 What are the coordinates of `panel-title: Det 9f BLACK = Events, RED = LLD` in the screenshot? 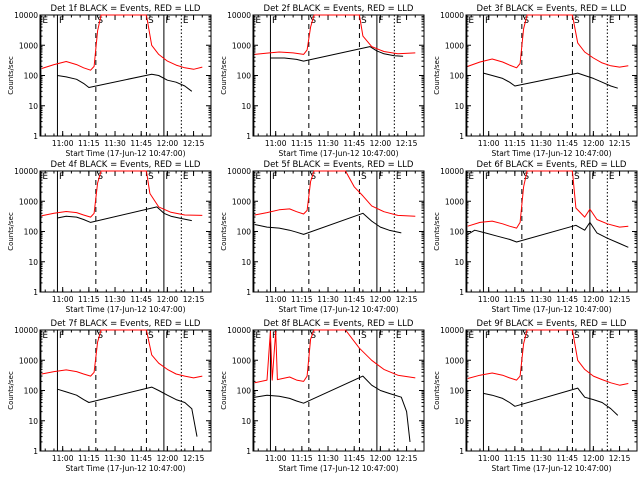 It's located at (552, 324).